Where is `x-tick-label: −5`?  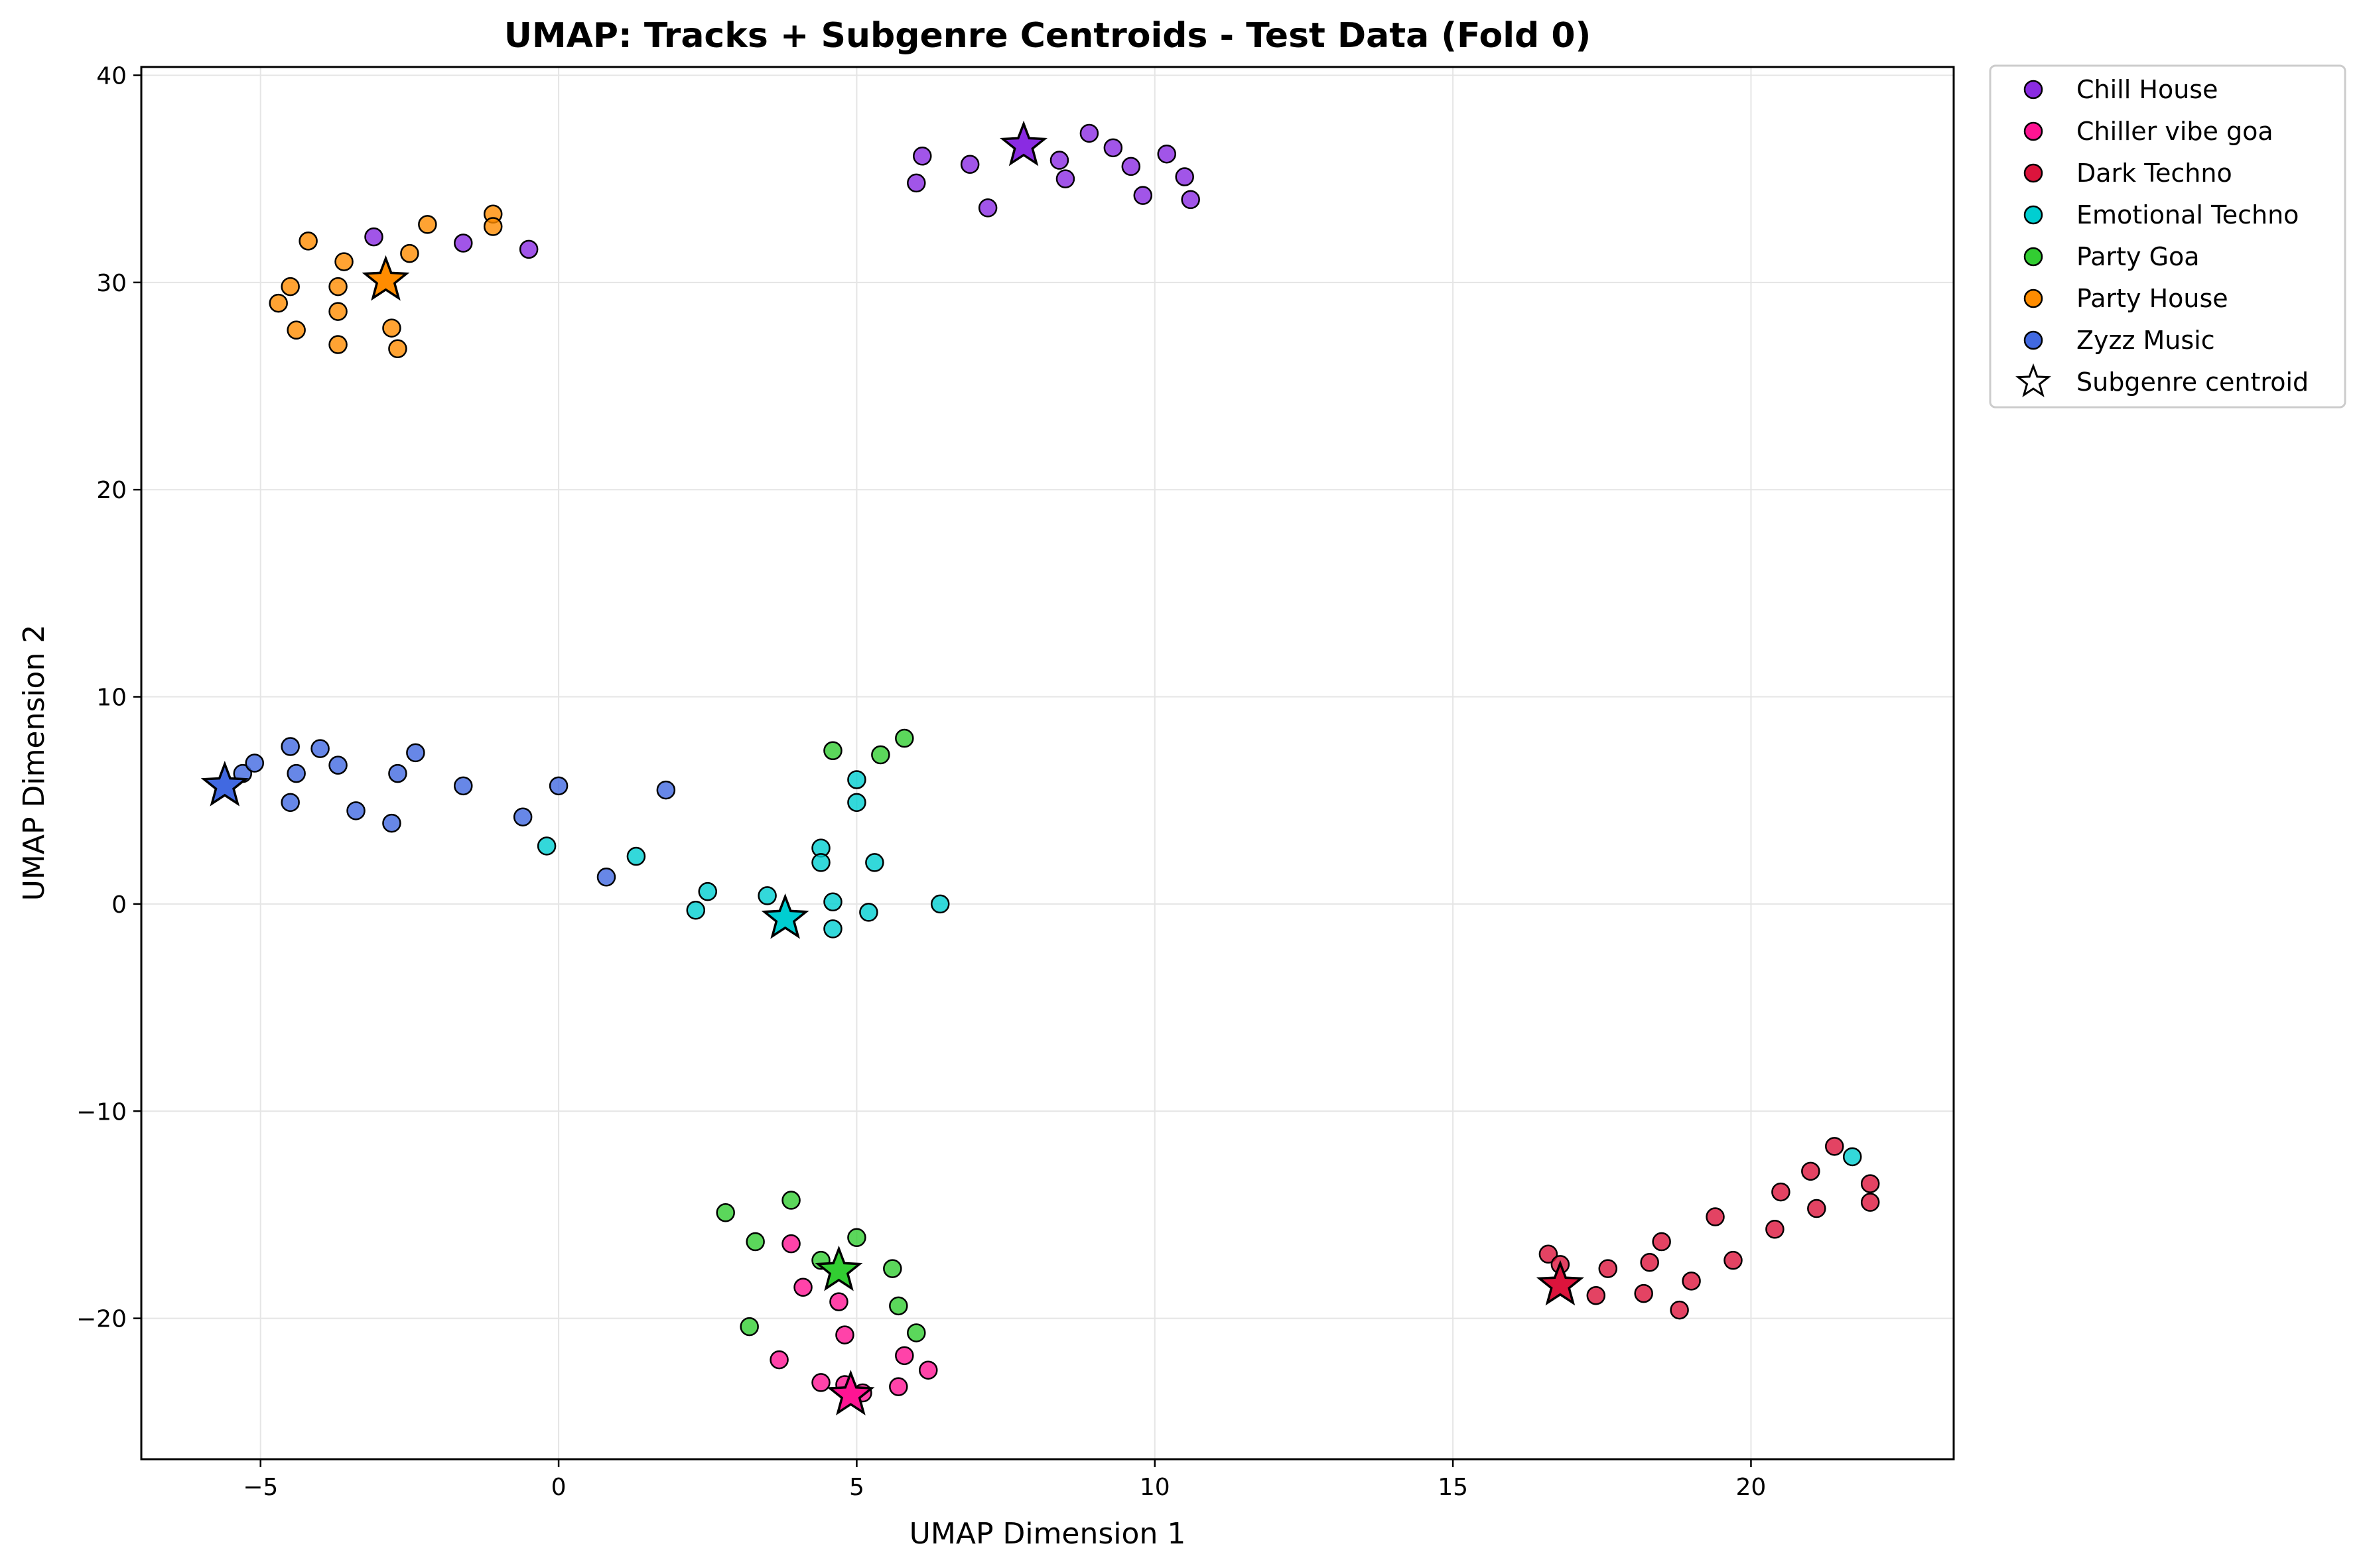
x-tick-label: −5 is located at coordinates (260, 1487).